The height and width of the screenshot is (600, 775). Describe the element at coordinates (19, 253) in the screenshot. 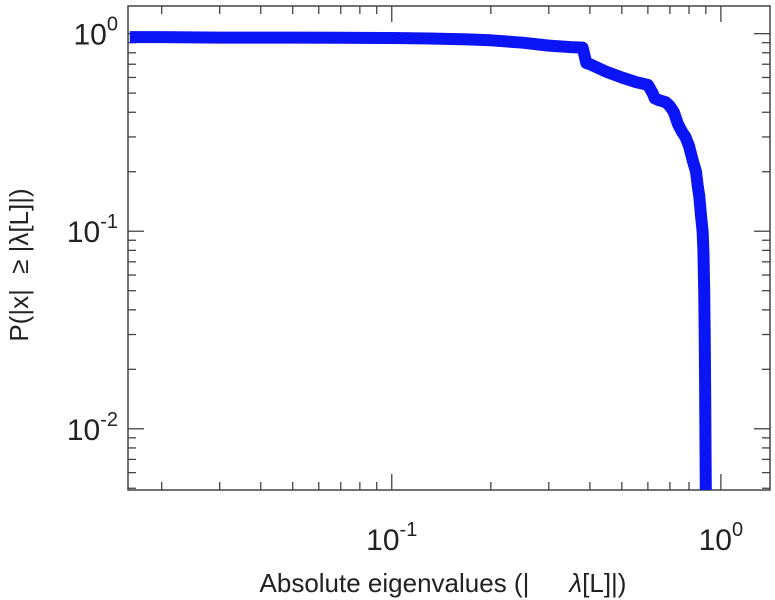

I see `y-axis-label-bar: |` at that location.